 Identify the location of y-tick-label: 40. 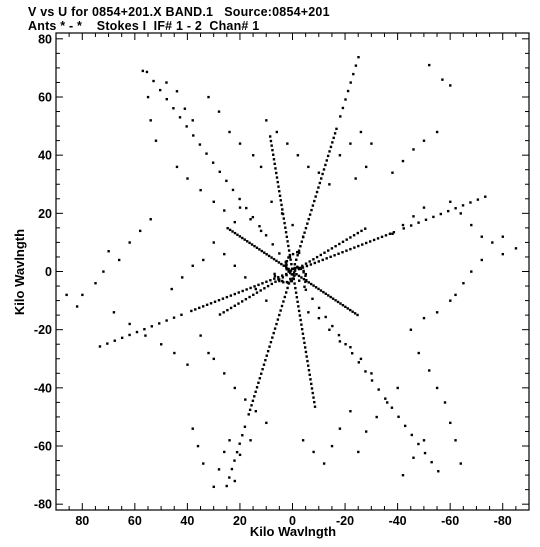
(45, 156).